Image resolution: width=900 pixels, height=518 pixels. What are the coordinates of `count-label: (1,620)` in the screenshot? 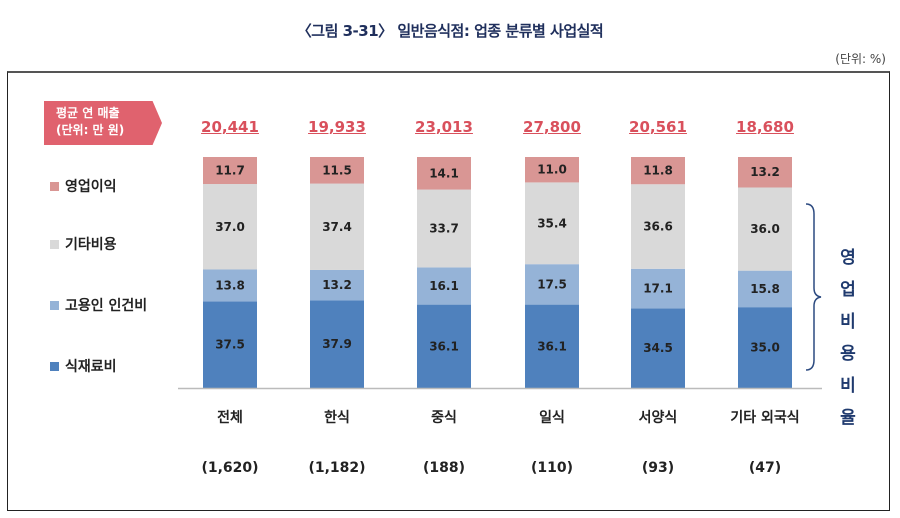 It's located at (230, 468).